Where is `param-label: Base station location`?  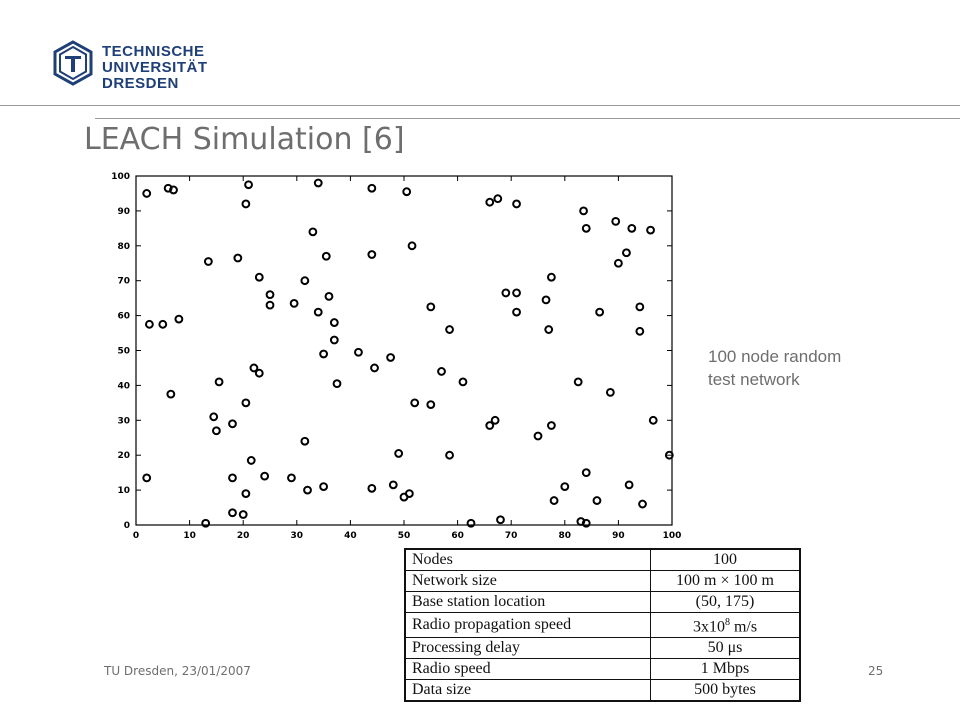 param-label: Base station location is located at coordinates (527, 602).